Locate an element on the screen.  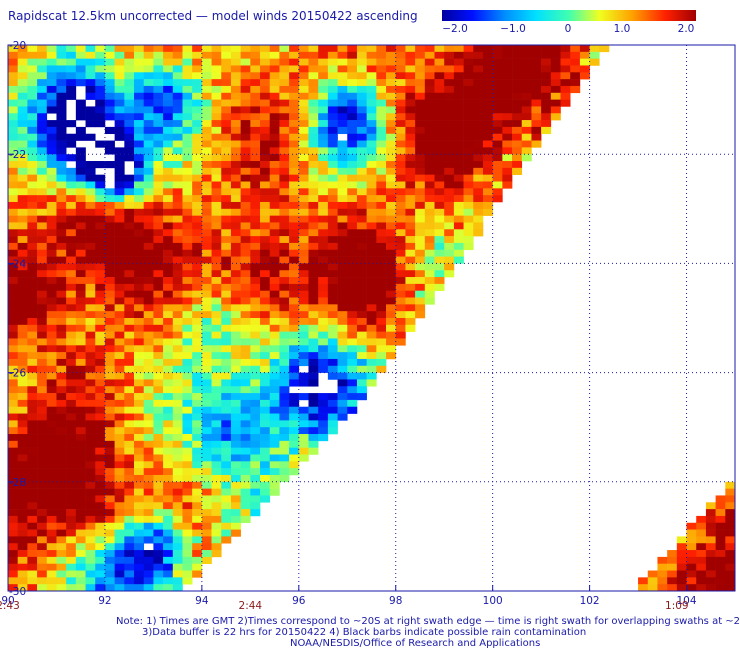
x-tick-label: 98 is located at coordinates (395, 601).